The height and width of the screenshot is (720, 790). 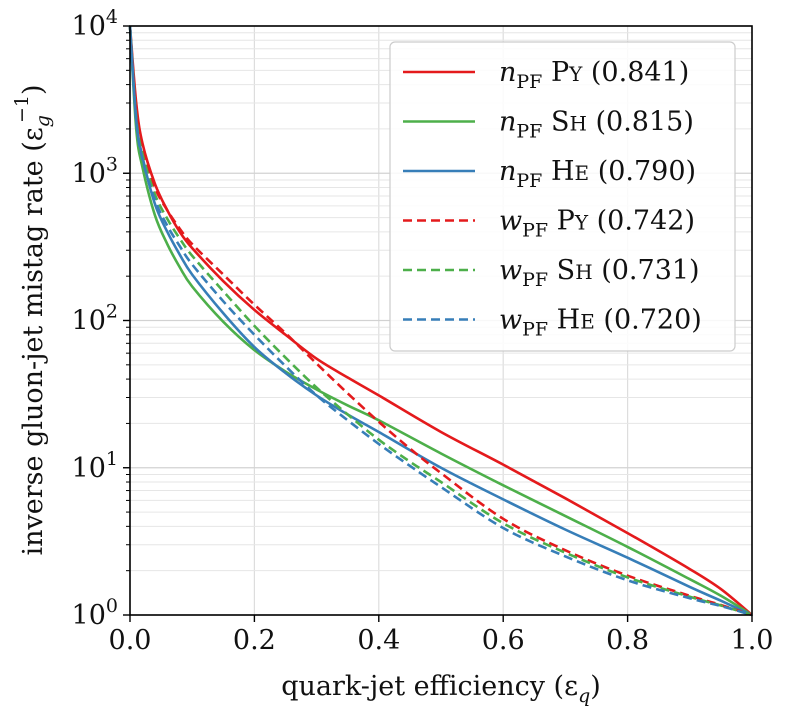 What do you see at coordinates (95, 319) in the screenshot?
I see `y-tick-label: 10²` at bounding box center [95, 319].